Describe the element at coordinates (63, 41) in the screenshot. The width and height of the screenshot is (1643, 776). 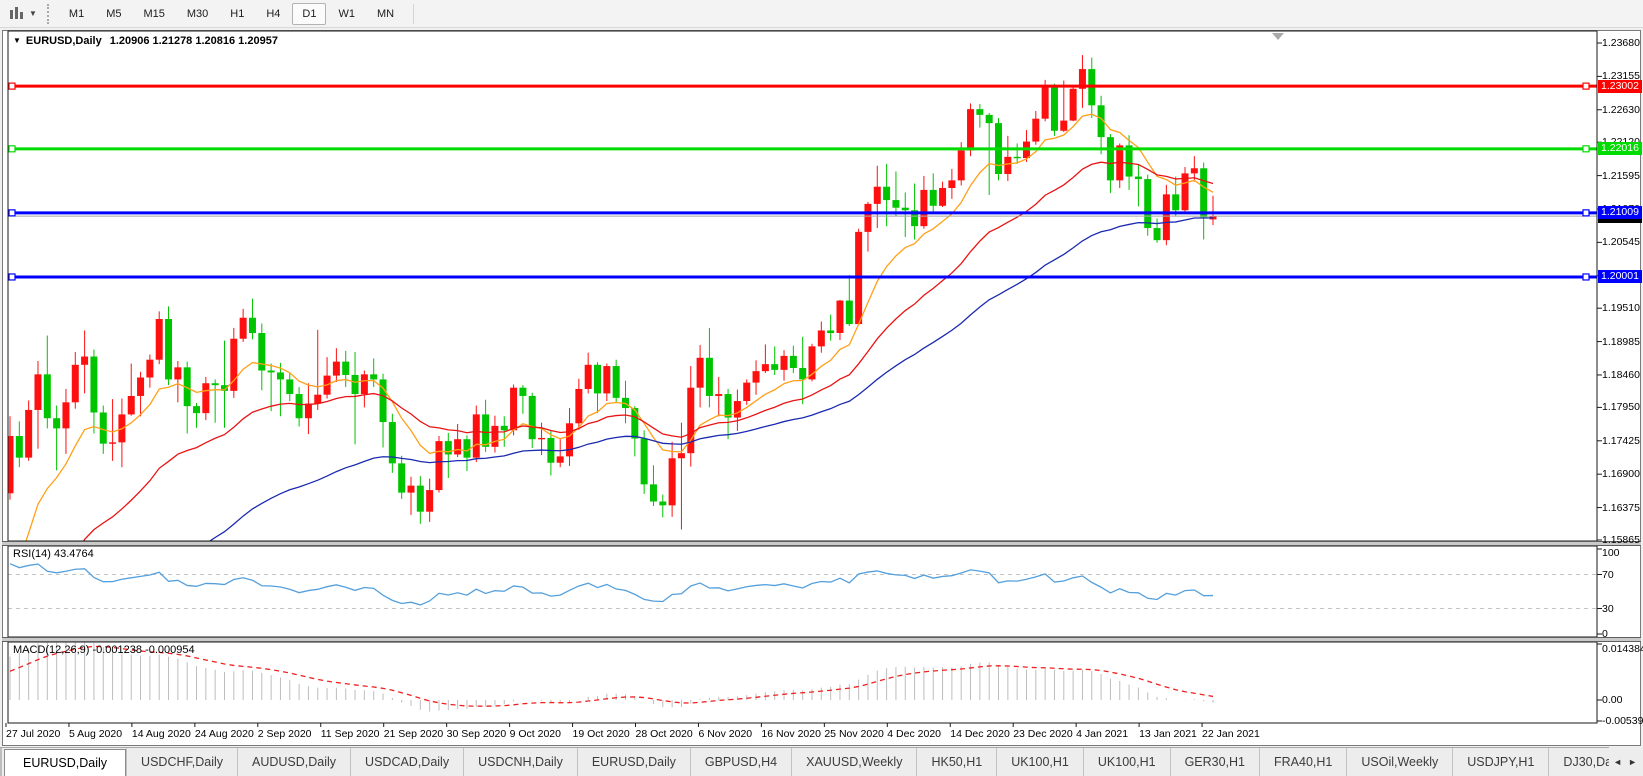
I see `chart-title-symbol: EURUSD,Daily` at that location.